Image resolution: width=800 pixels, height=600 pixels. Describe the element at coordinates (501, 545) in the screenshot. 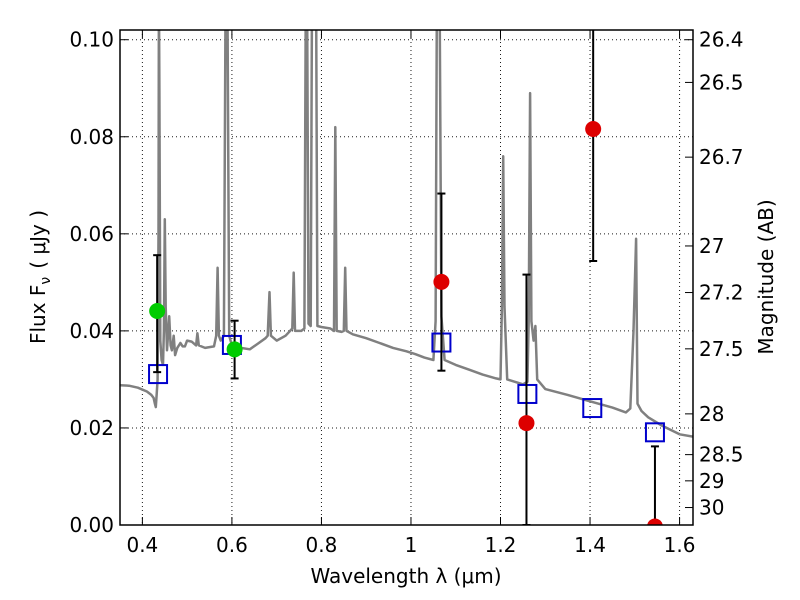

I see `x-tick-label: 1.2` at that location.